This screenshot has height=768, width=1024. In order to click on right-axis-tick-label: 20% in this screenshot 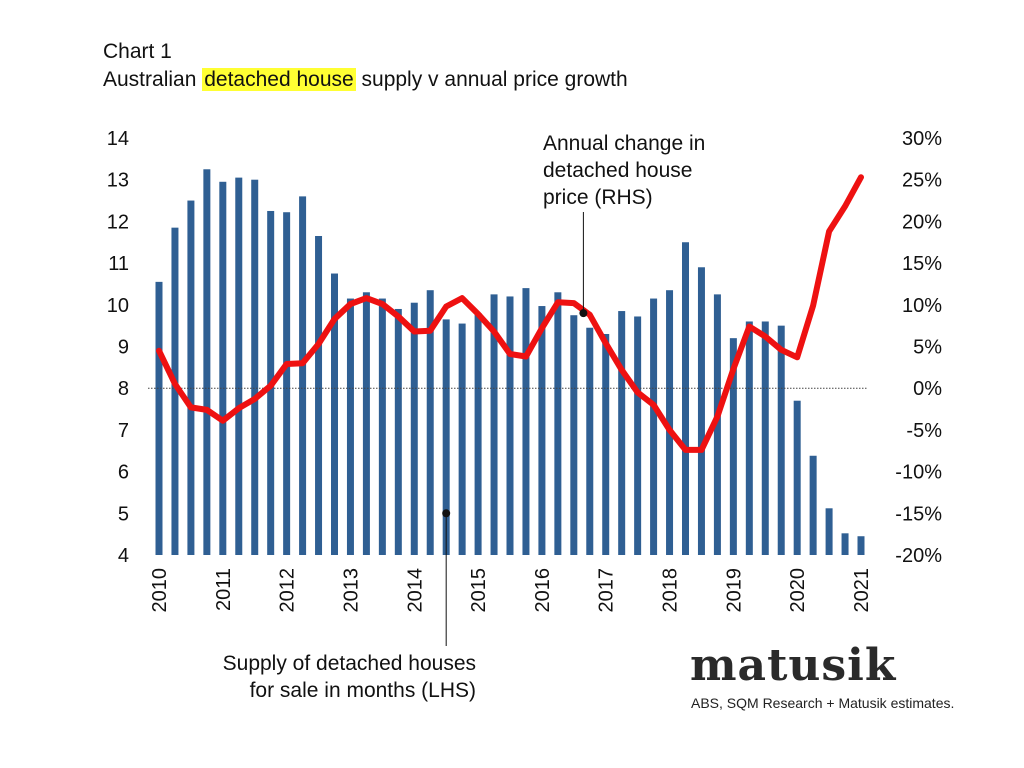, I will do `click(922, 222)`.